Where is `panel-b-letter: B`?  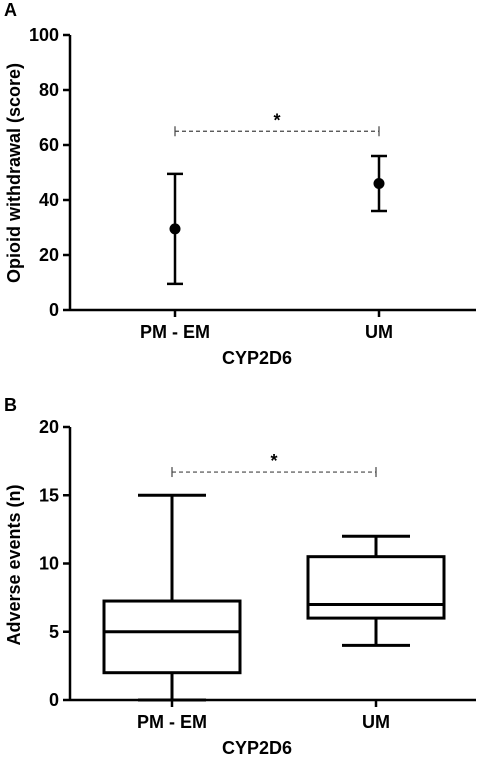
panel-b-letter: B is located at coordinates (10, 405).